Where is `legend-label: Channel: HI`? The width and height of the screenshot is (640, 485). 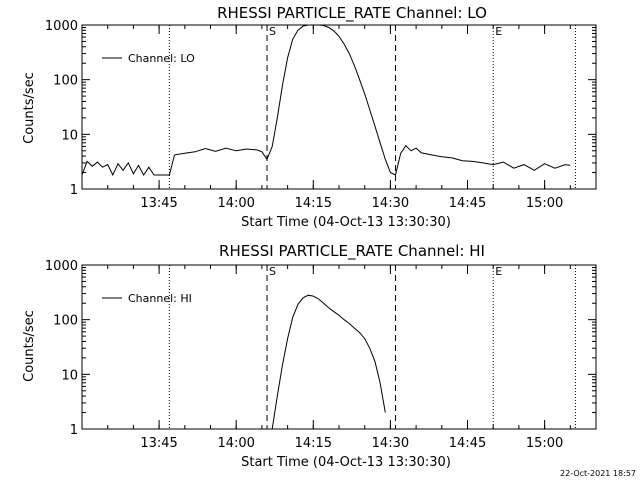
legend-label: Channel: HI is located at coordinates (160, 298).